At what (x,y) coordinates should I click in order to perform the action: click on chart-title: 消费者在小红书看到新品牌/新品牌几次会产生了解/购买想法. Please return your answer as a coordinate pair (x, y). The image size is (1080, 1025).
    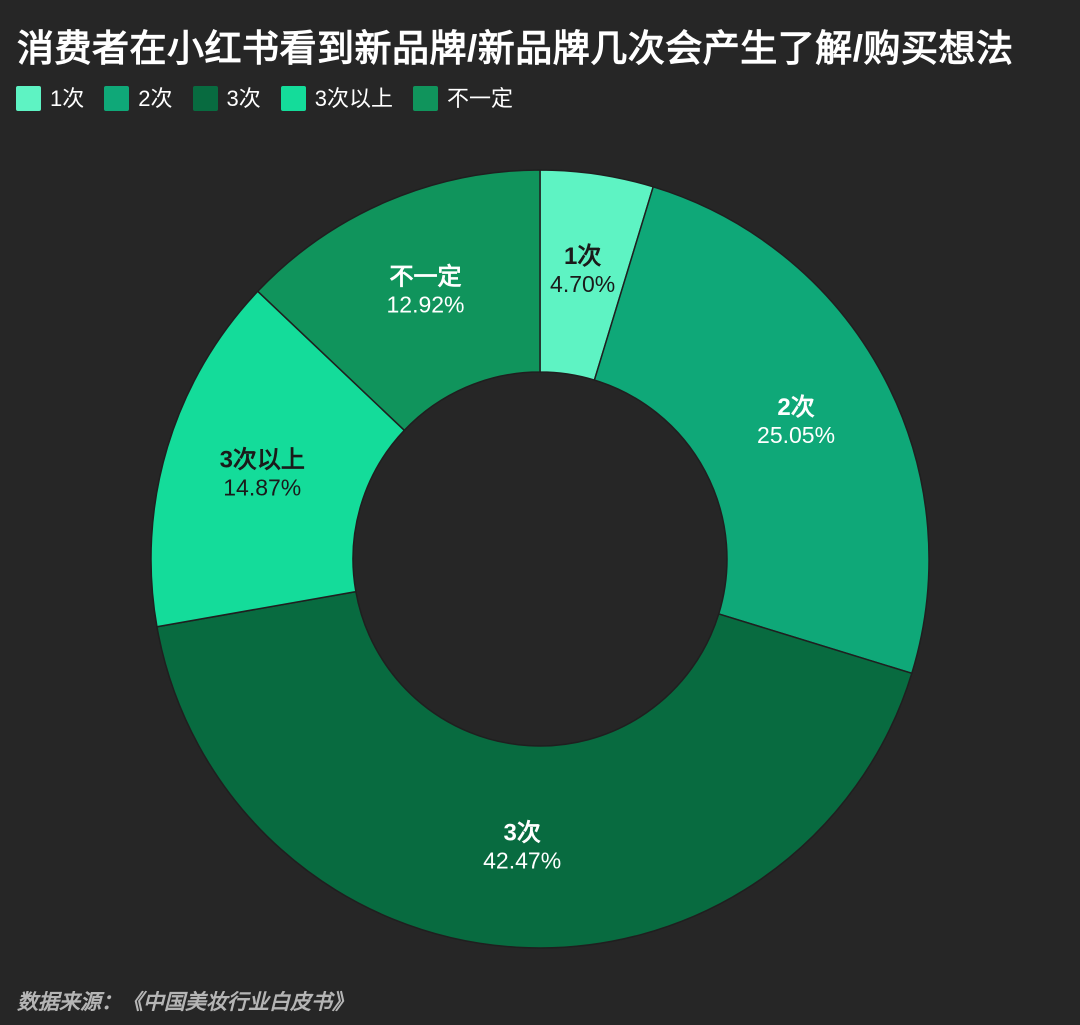
    Looking at the image, I should click on (515, 48).